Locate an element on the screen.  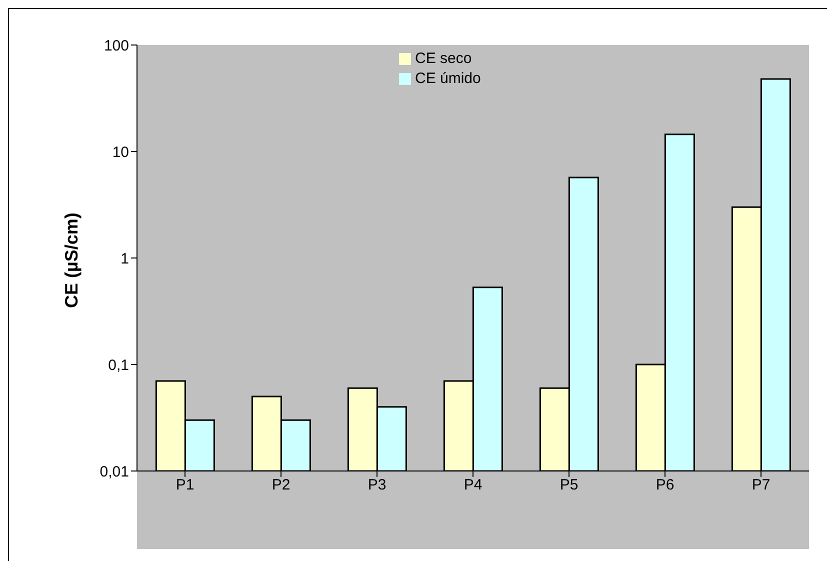
y-tick-label: 0,01 is located at coordinates (114, 471).